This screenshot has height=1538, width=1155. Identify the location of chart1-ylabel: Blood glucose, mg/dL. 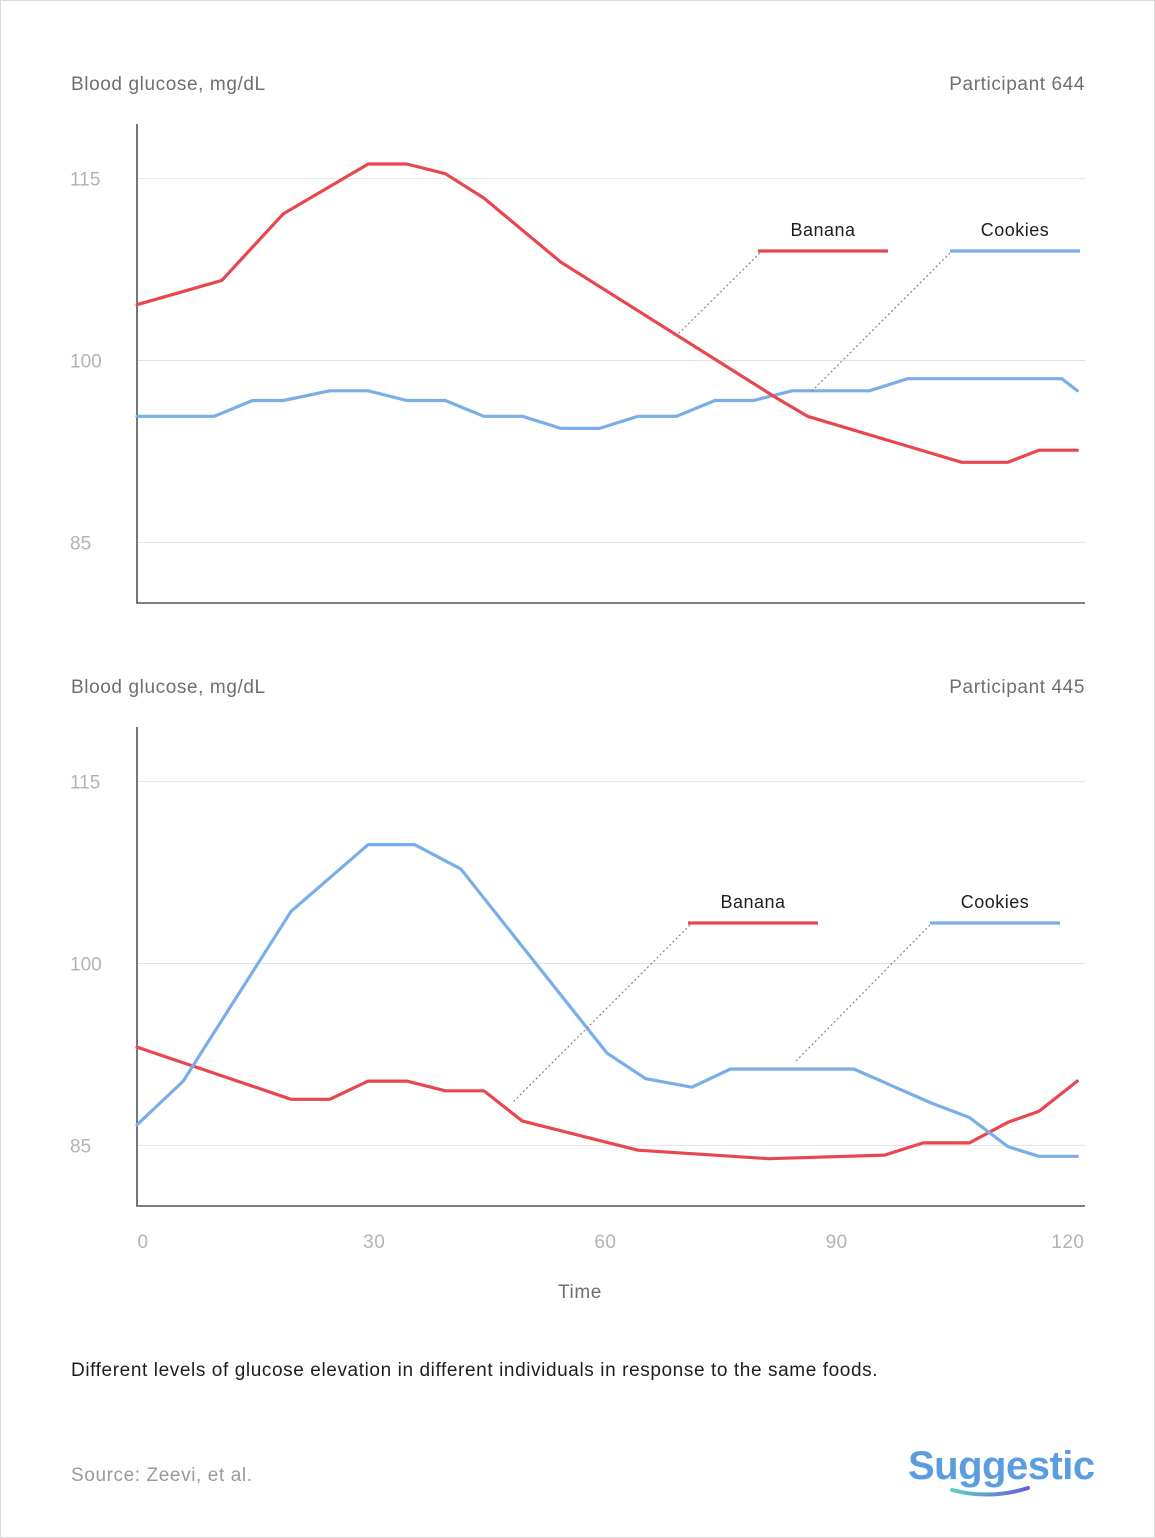
(168, 84).